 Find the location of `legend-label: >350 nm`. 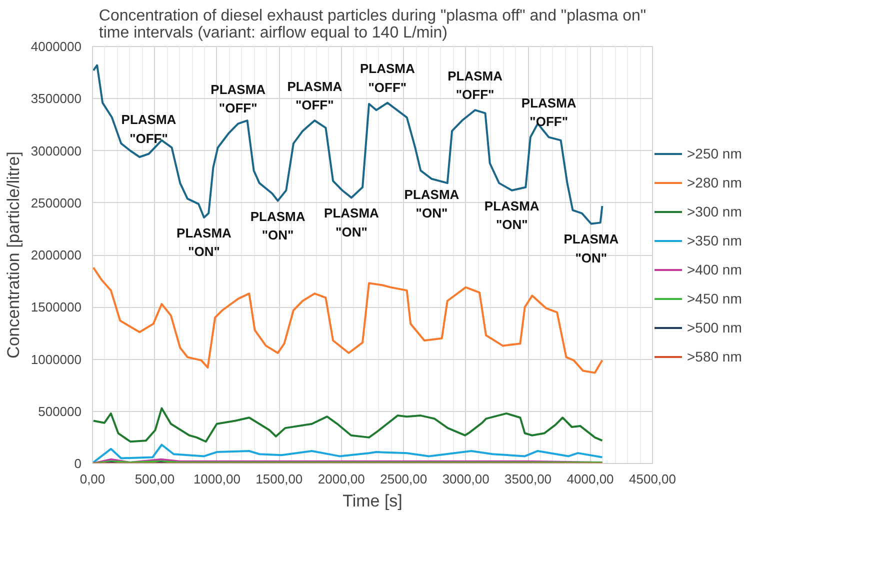

legend-label: >350 nm is located at coordinates (714, 240).